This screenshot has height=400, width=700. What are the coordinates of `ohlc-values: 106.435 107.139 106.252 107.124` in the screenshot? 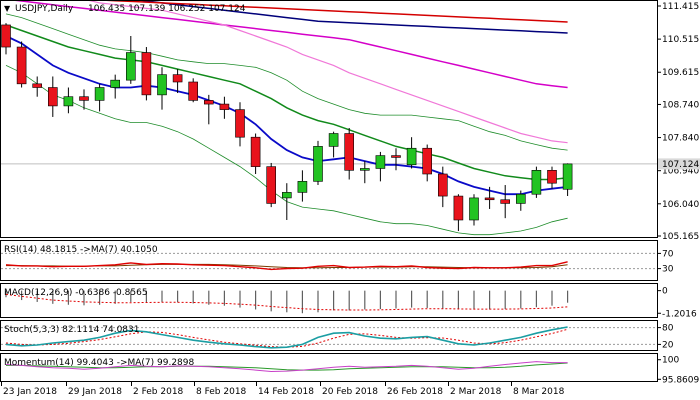 It's located at (167, 9).